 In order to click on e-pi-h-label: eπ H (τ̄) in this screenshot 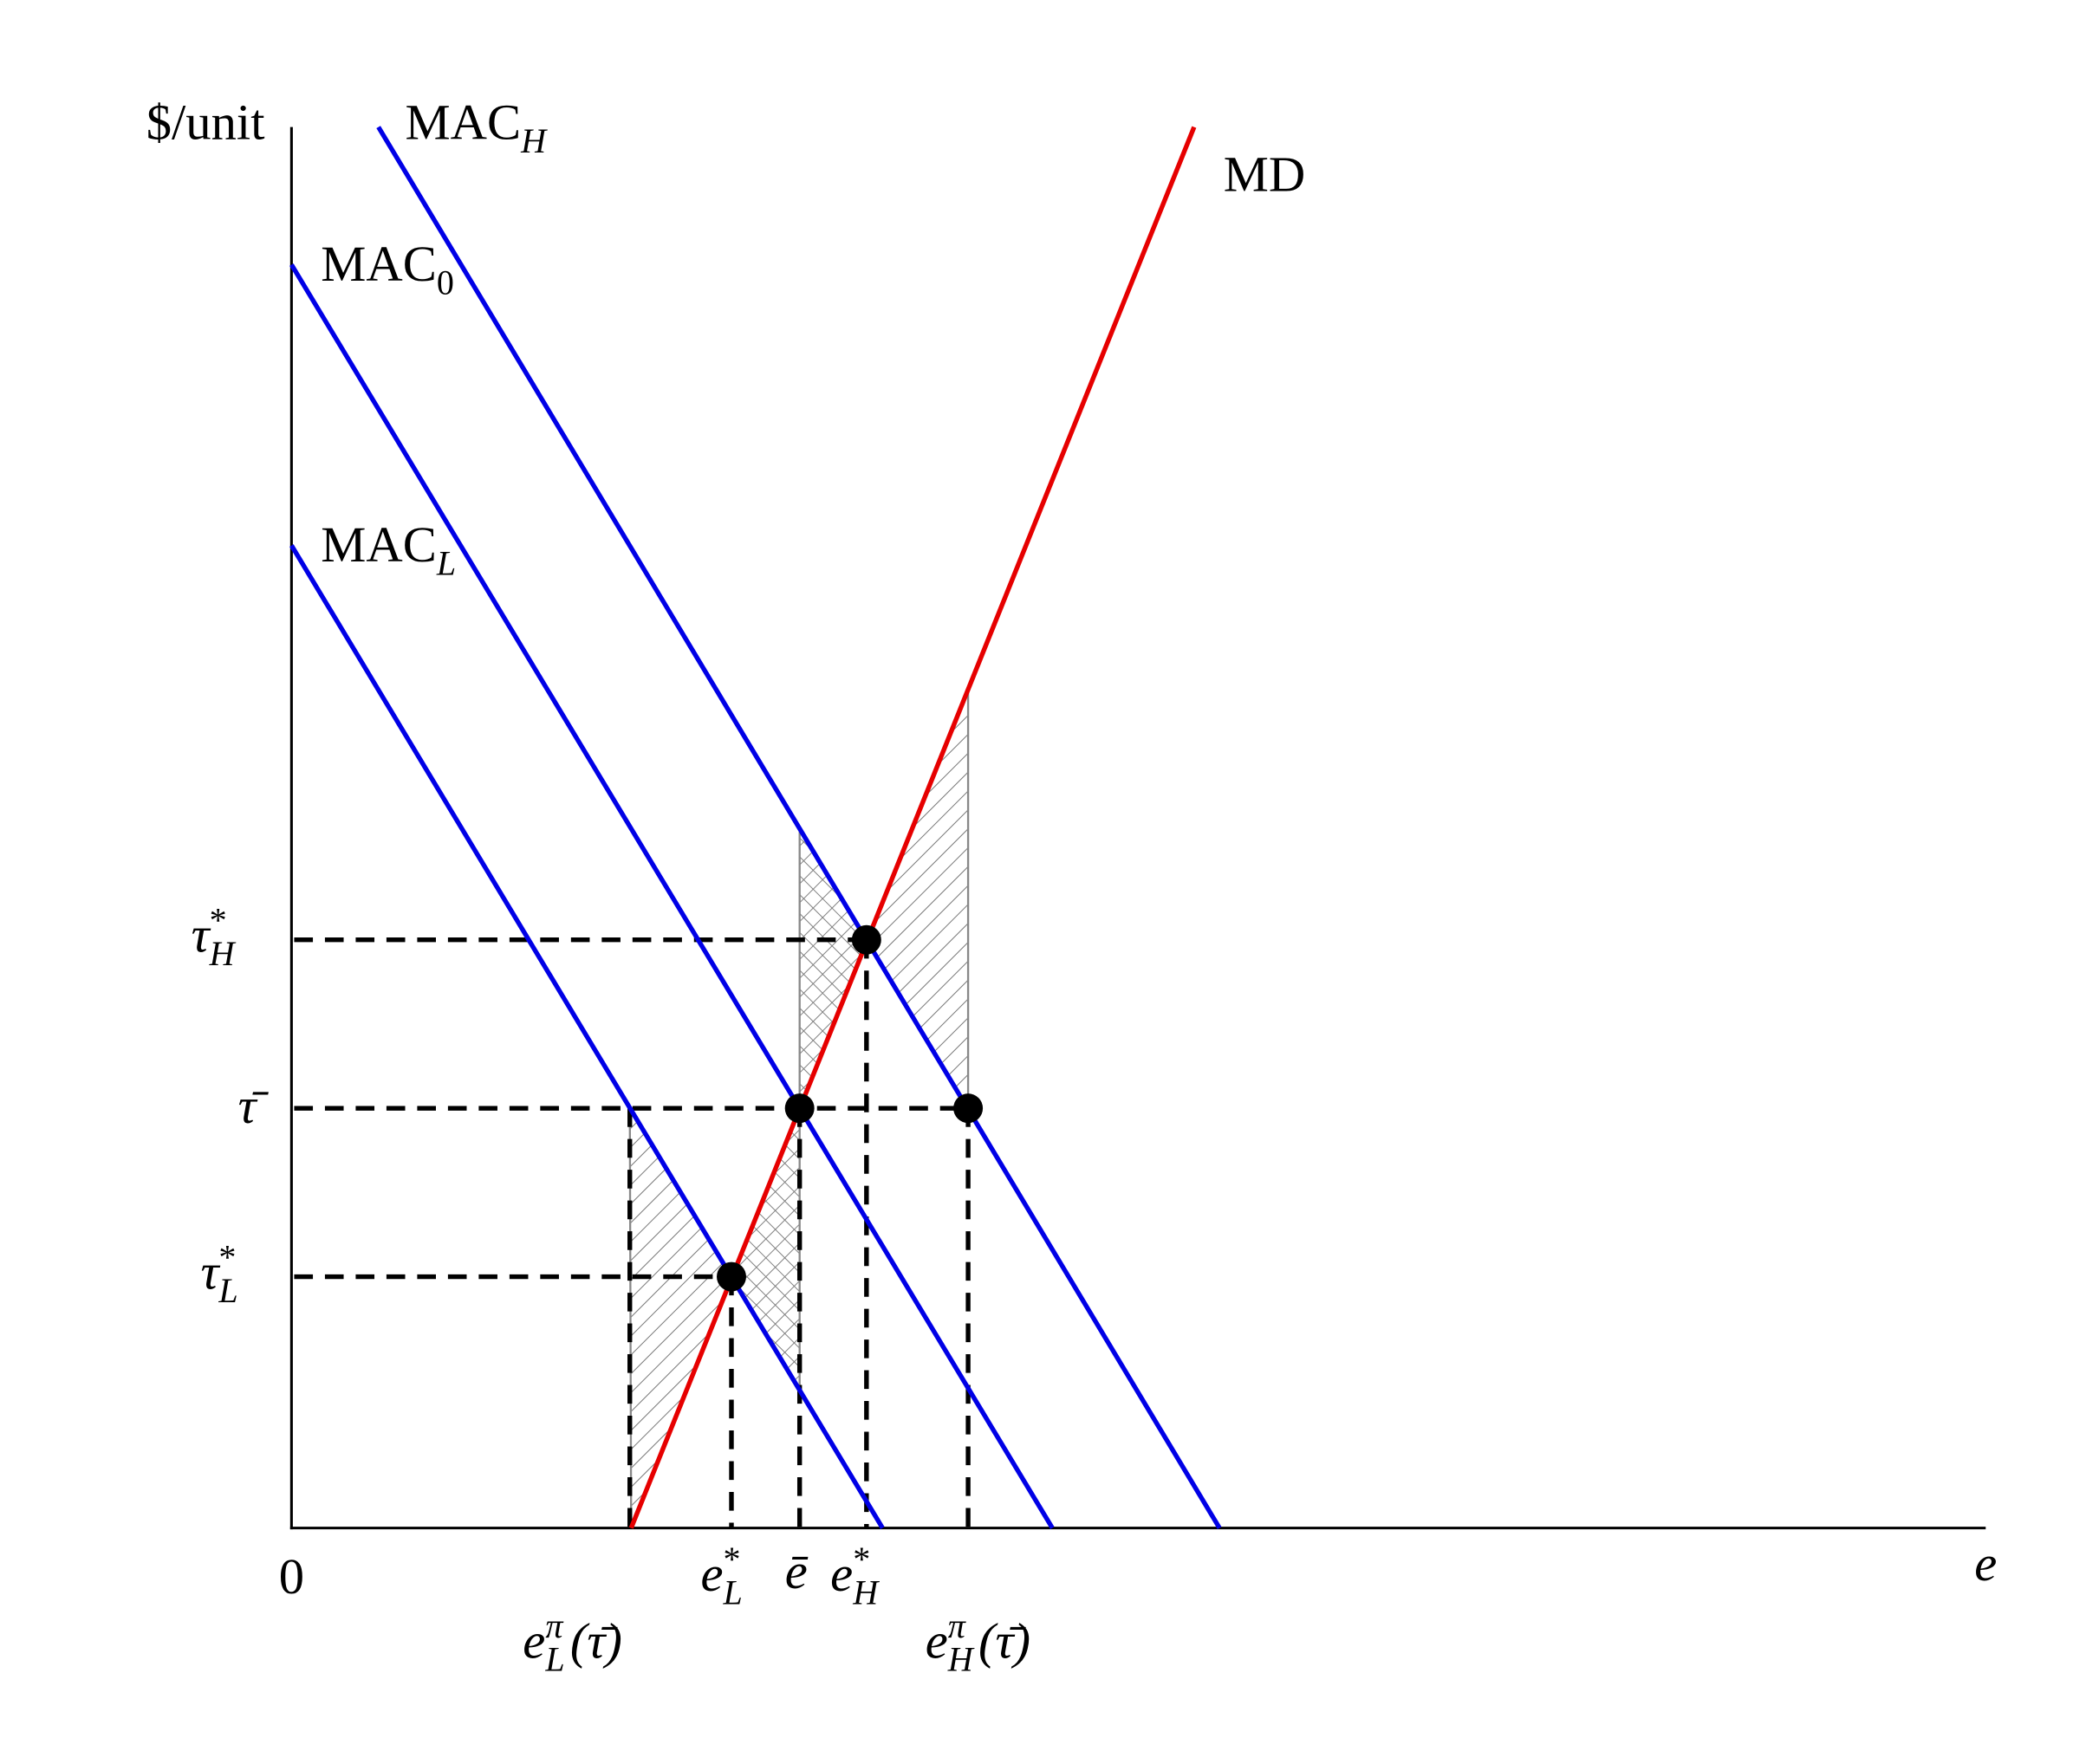, I will do `click(978, 1642)`.